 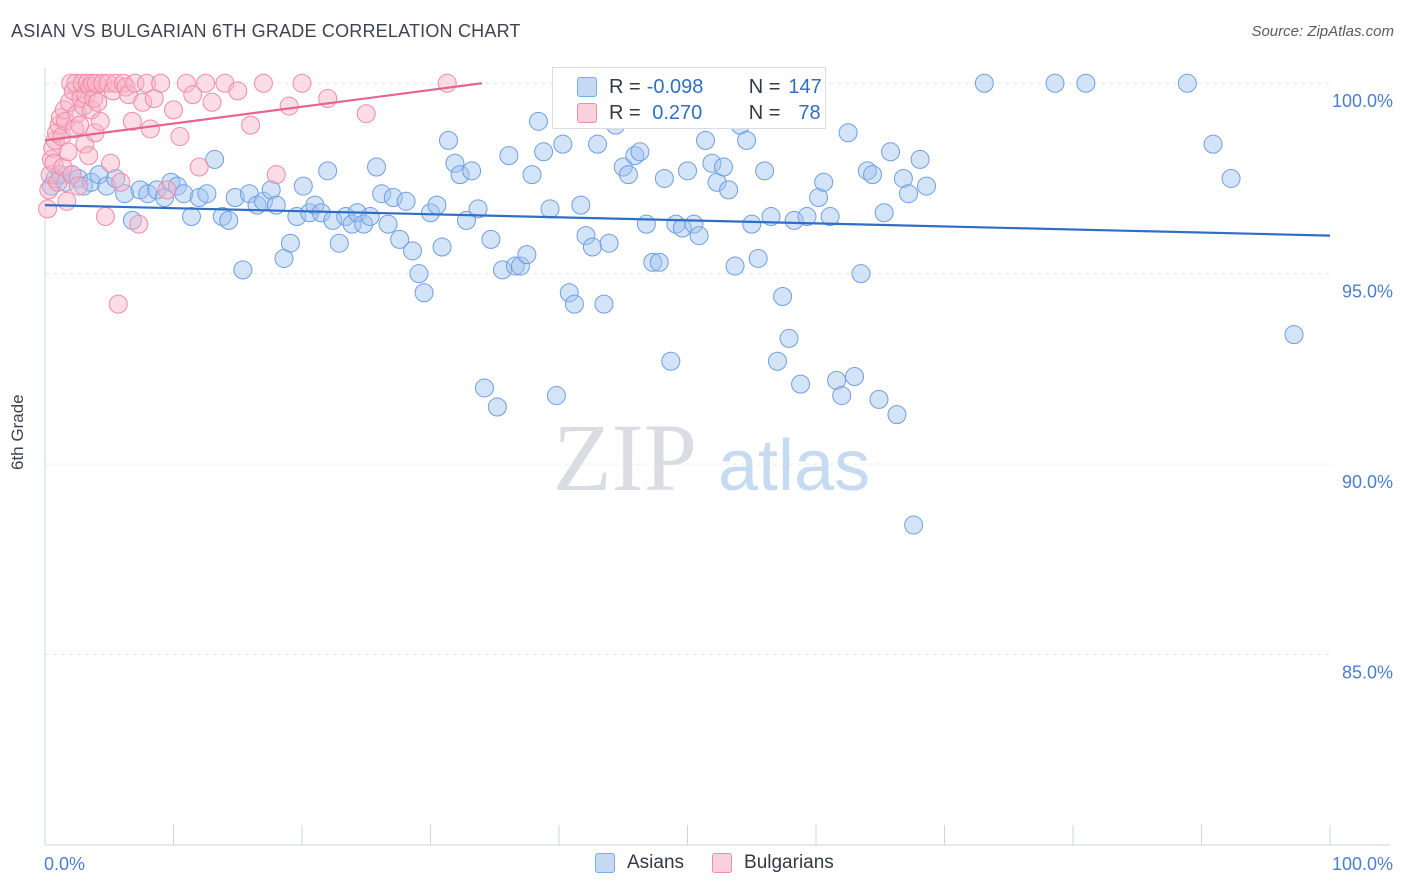 What do you see at coordinates (1322, 31) in the screenshot?
I see `source-credit: Source: ZipAtlas.com` at bounding box center [1322, 31].